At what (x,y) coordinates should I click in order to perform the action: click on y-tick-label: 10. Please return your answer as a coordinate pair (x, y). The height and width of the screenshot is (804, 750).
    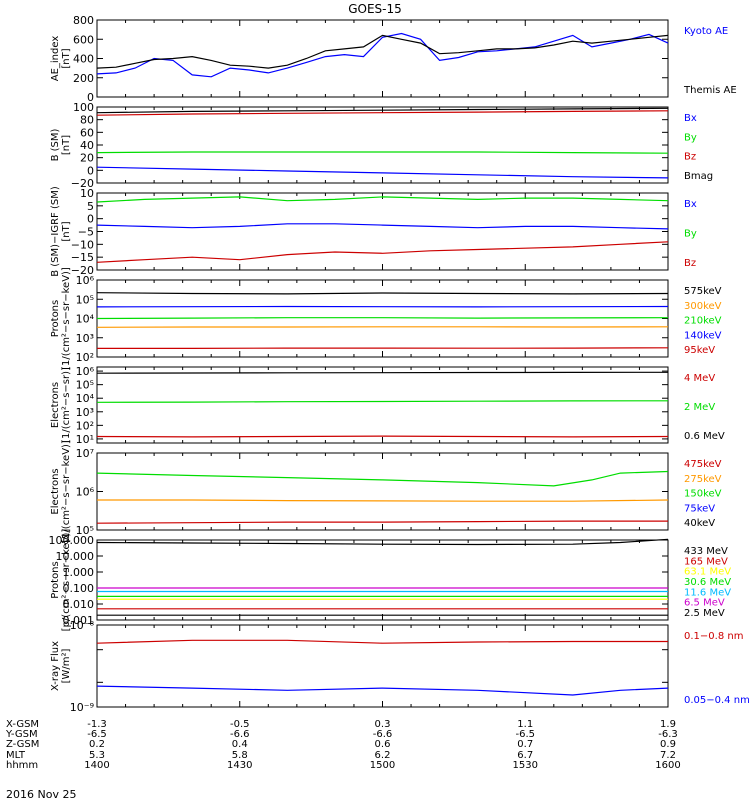
    Looking at the image, I should click on (87, 193).